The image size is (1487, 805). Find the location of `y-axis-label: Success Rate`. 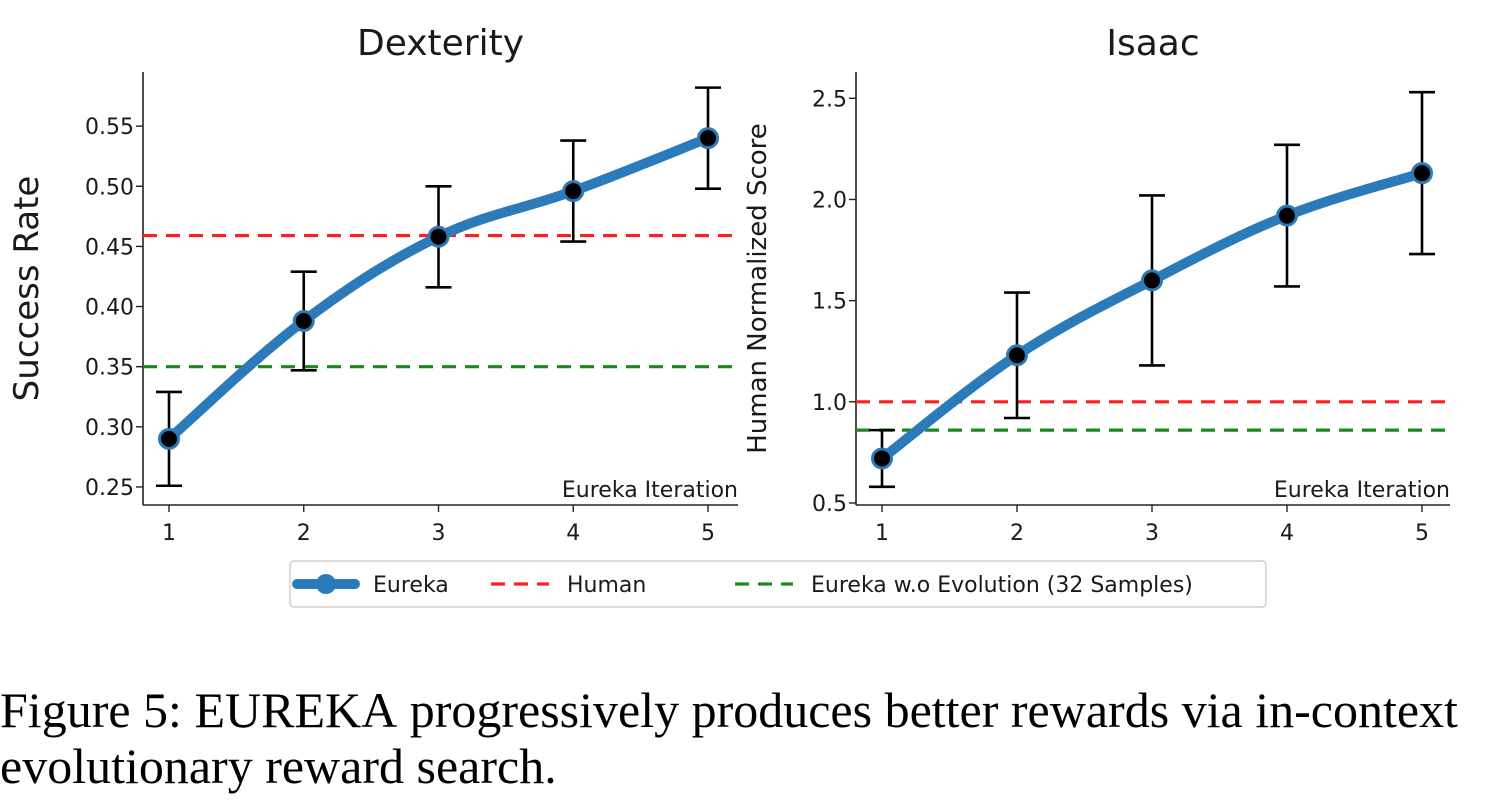

y-axis-label: Success Rate is located at coordinates (27, 289).